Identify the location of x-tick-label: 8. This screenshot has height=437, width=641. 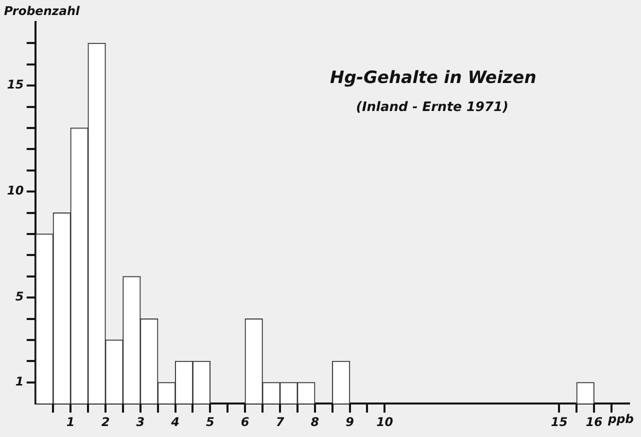
(315, 421).